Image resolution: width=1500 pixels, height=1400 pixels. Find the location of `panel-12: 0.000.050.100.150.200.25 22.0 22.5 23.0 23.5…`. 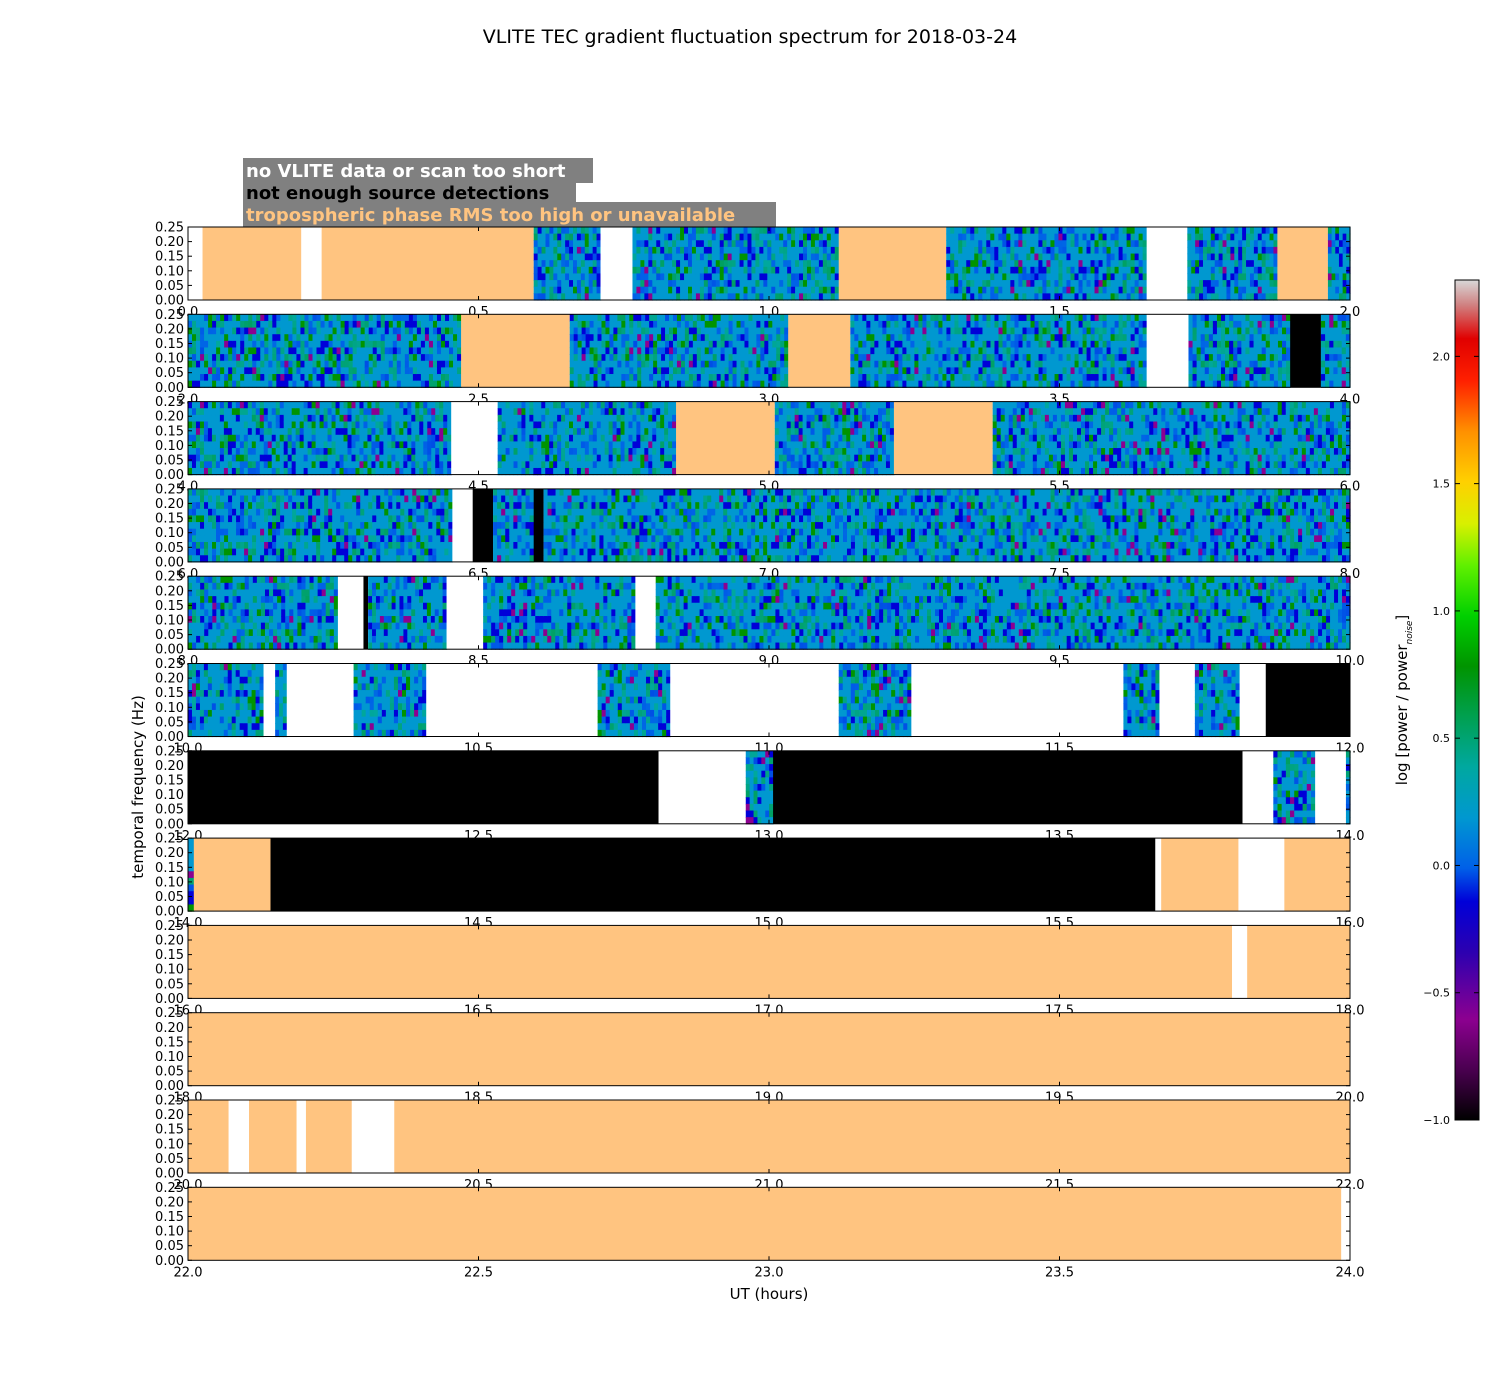

panel-12: 0.000.050.100.150.200.25 22.0 22.5 23.0 23.5… is located at coordinates (759, 1231).